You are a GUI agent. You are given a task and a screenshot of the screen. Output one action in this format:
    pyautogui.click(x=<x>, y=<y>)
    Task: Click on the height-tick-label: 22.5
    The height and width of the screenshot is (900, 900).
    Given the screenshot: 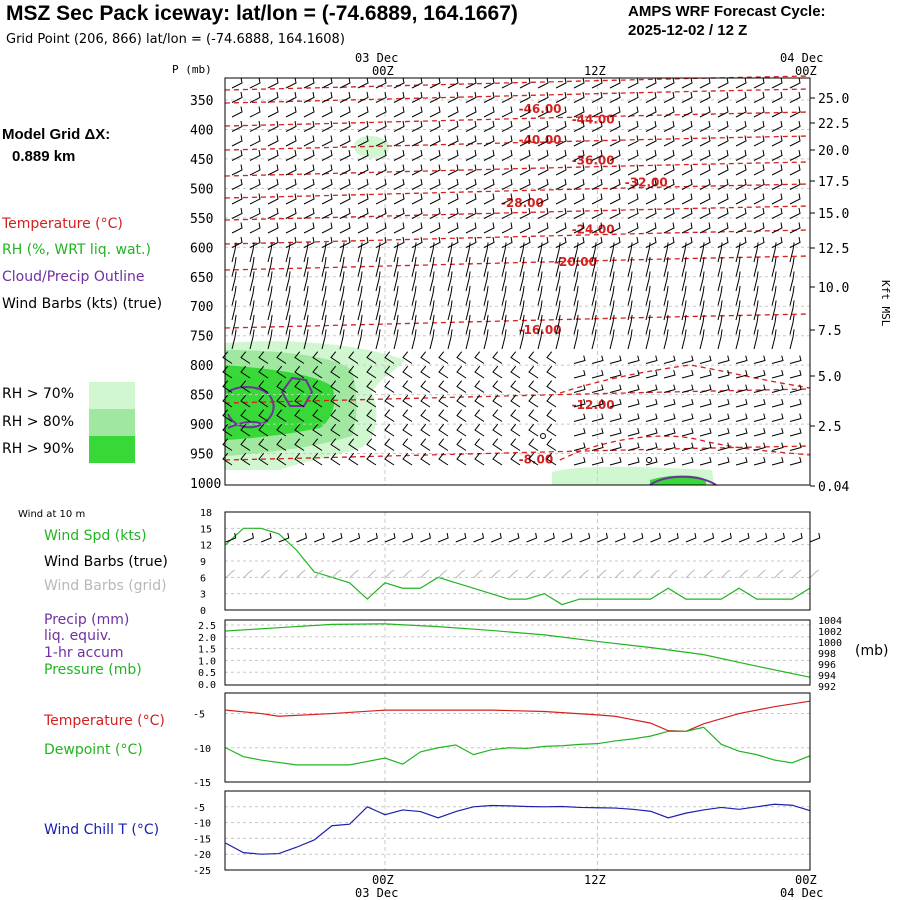 What is the action you would take?
    pyautogui.click(x=833, y=124)
    